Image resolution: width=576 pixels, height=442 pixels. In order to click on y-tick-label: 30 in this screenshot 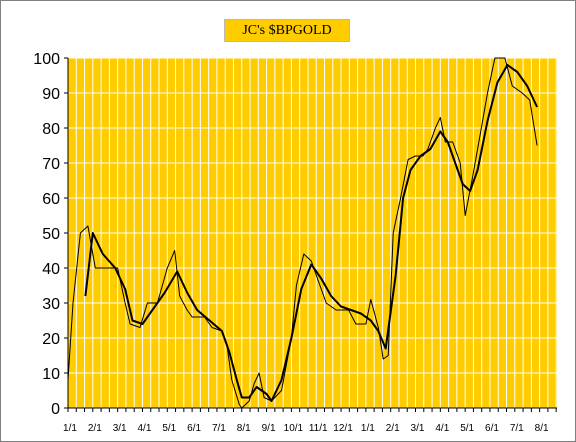, I will do `click(51, 304)`.